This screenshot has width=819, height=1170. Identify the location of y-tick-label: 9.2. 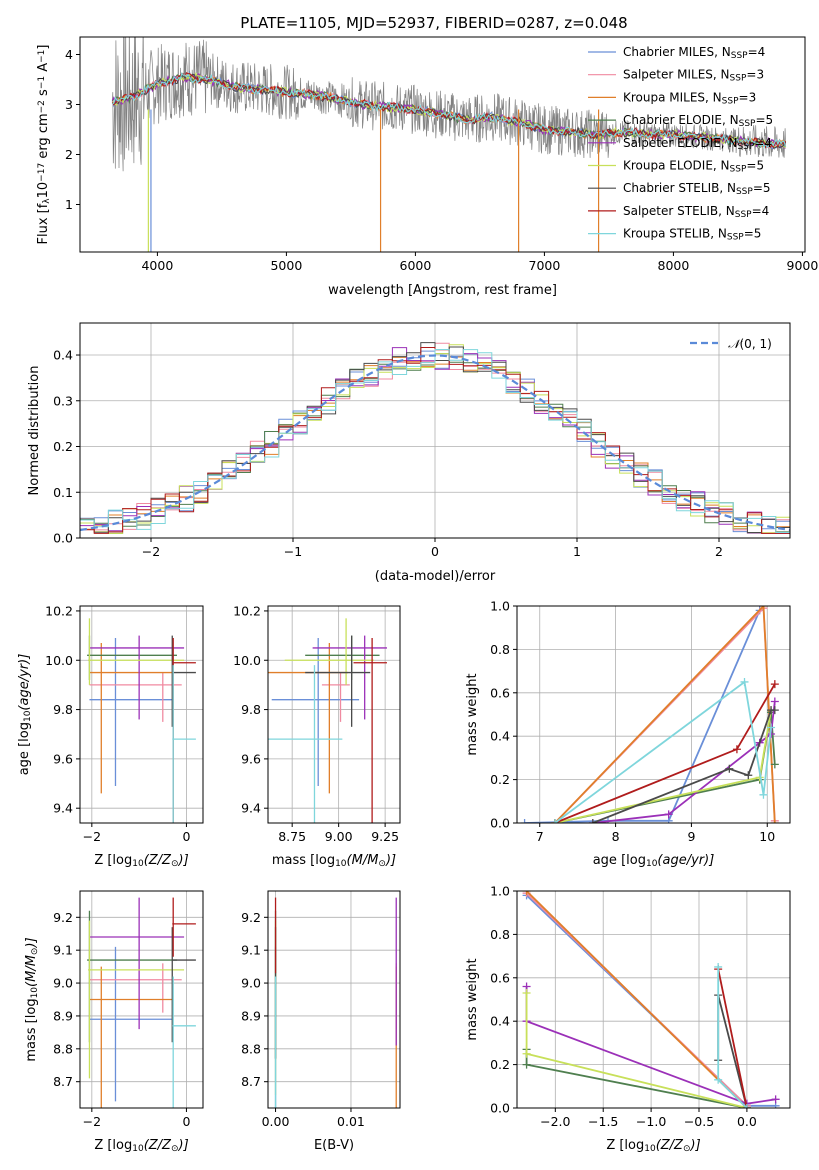
(63, 917).